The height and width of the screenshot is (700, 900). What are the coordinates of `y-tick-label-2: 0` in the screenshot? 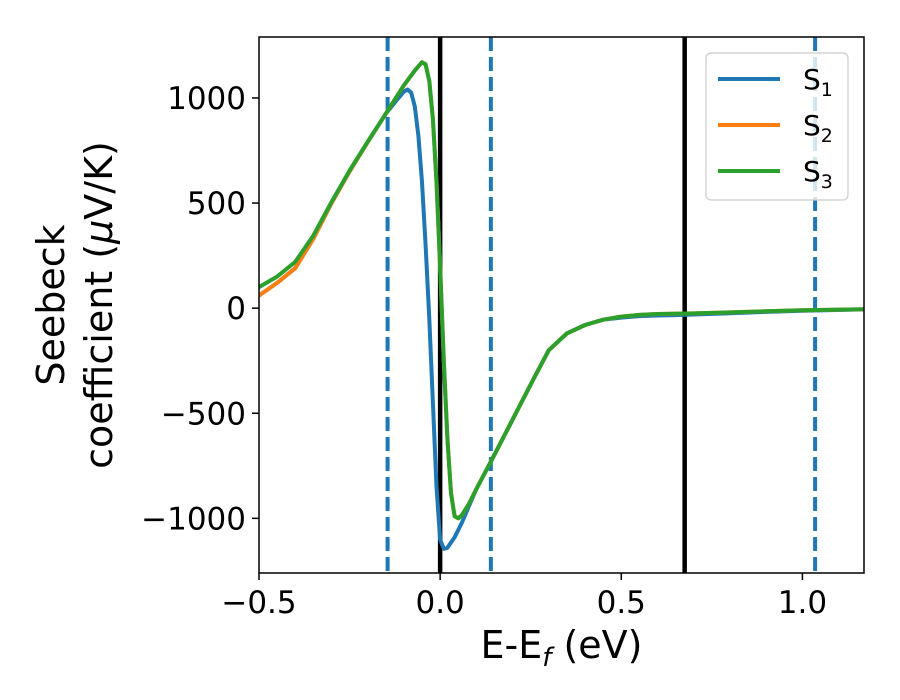 It's located at (236, 309).